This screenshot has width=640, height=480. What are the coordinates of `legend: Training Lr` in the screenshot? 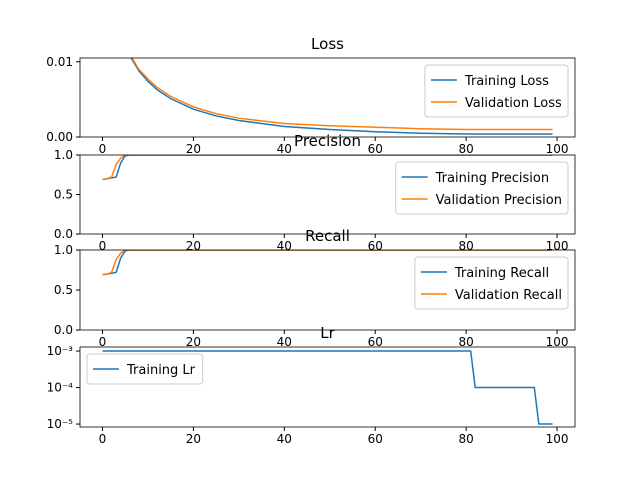 It's located at (145, 369).